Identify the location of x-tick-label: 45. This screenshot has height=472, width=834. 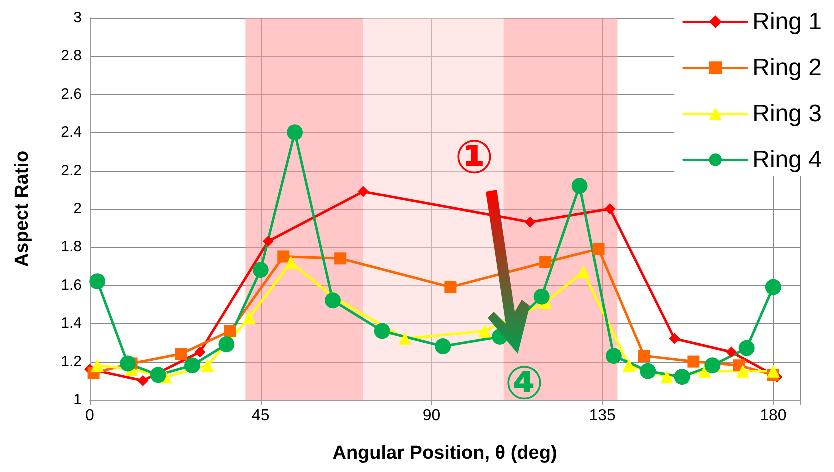
(261, 416).